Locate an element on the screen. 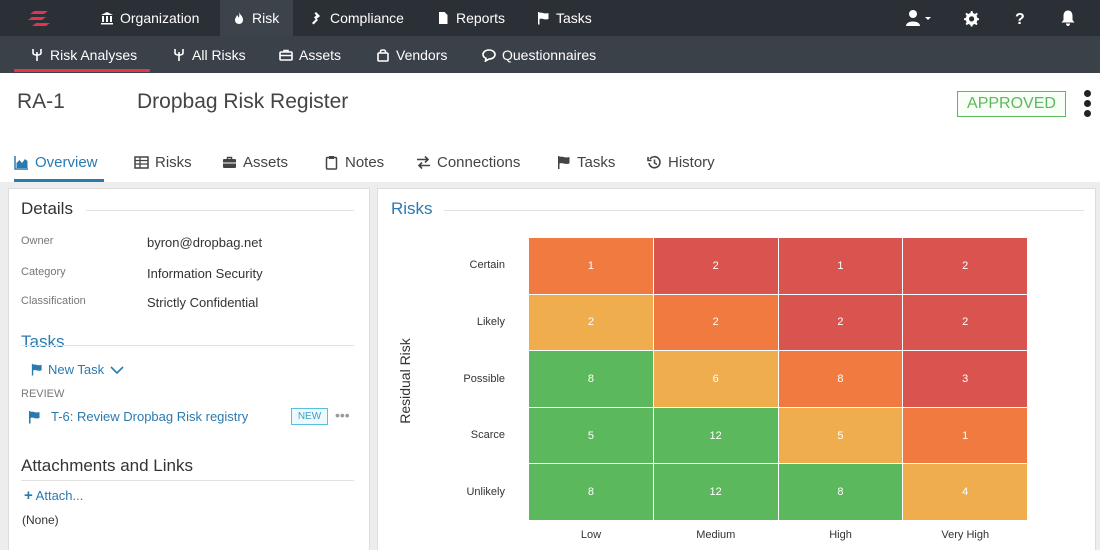 This screenshot has height=550, width=1100. nav-risk-label: Risk is located at coordinates (266, 18).